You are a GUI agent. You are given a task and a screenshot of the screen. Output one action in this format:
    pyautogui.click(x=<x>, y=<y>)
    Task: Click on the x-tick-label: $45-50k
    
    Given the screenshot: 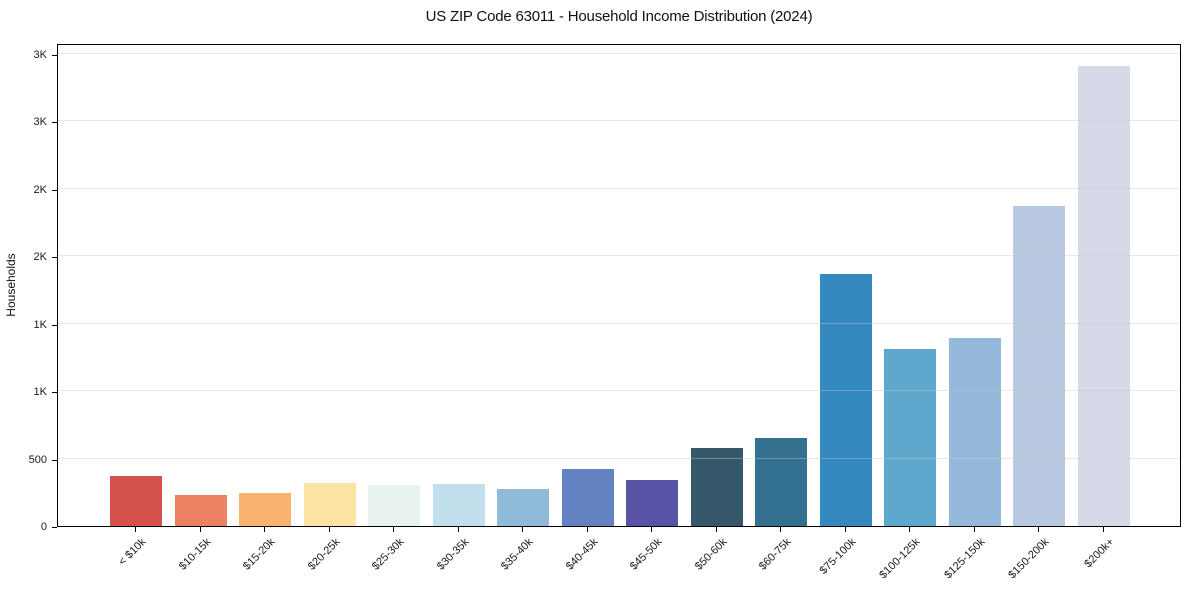 What is the action you would take?
    pyautogui.click(x=646, y=554)
    